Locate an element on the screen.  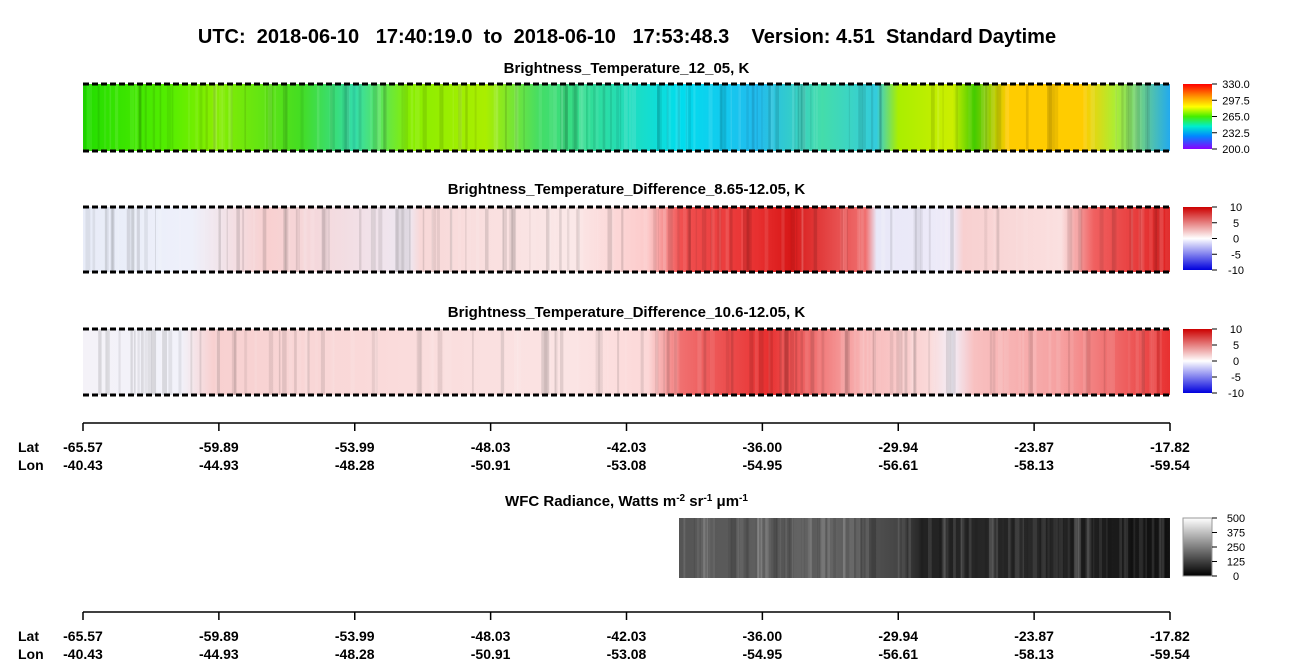
colorbar-label: 500 is located at coordinates (1236, 519).